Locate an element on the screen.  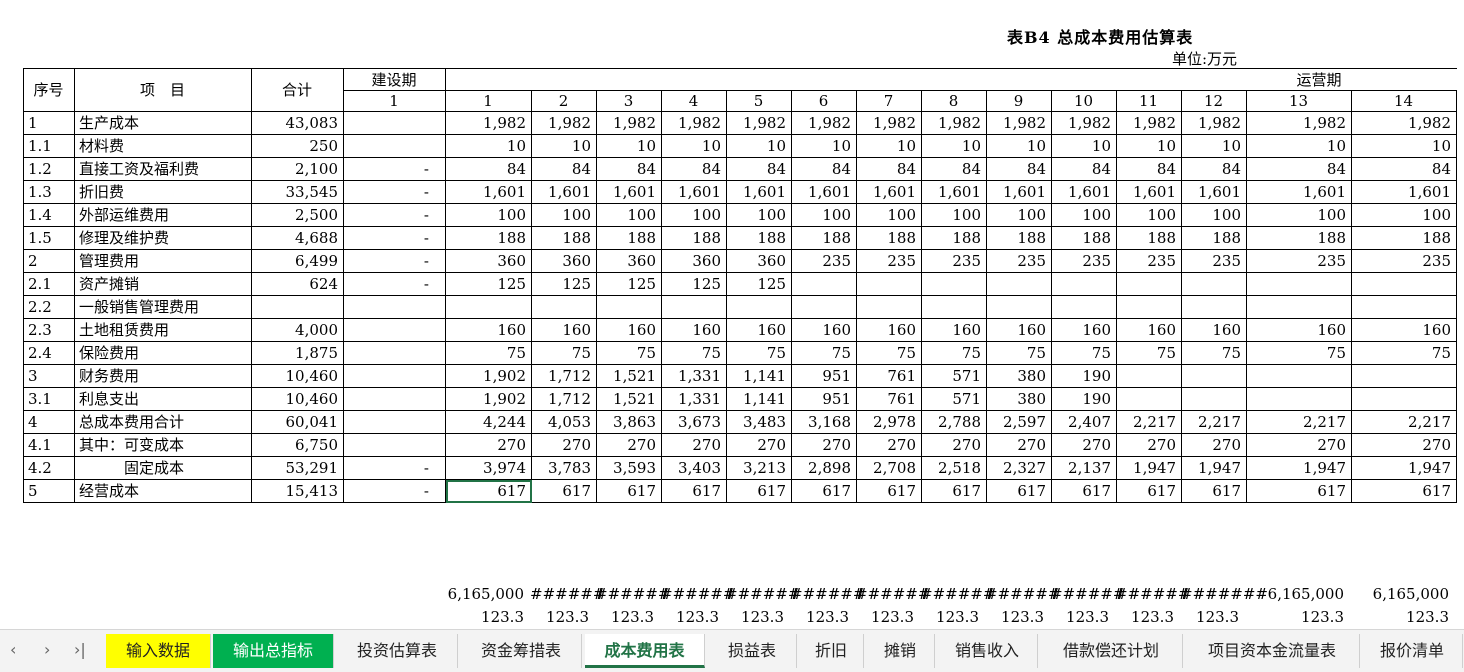
value-cell: 951 is located at coordinates (824, 376).